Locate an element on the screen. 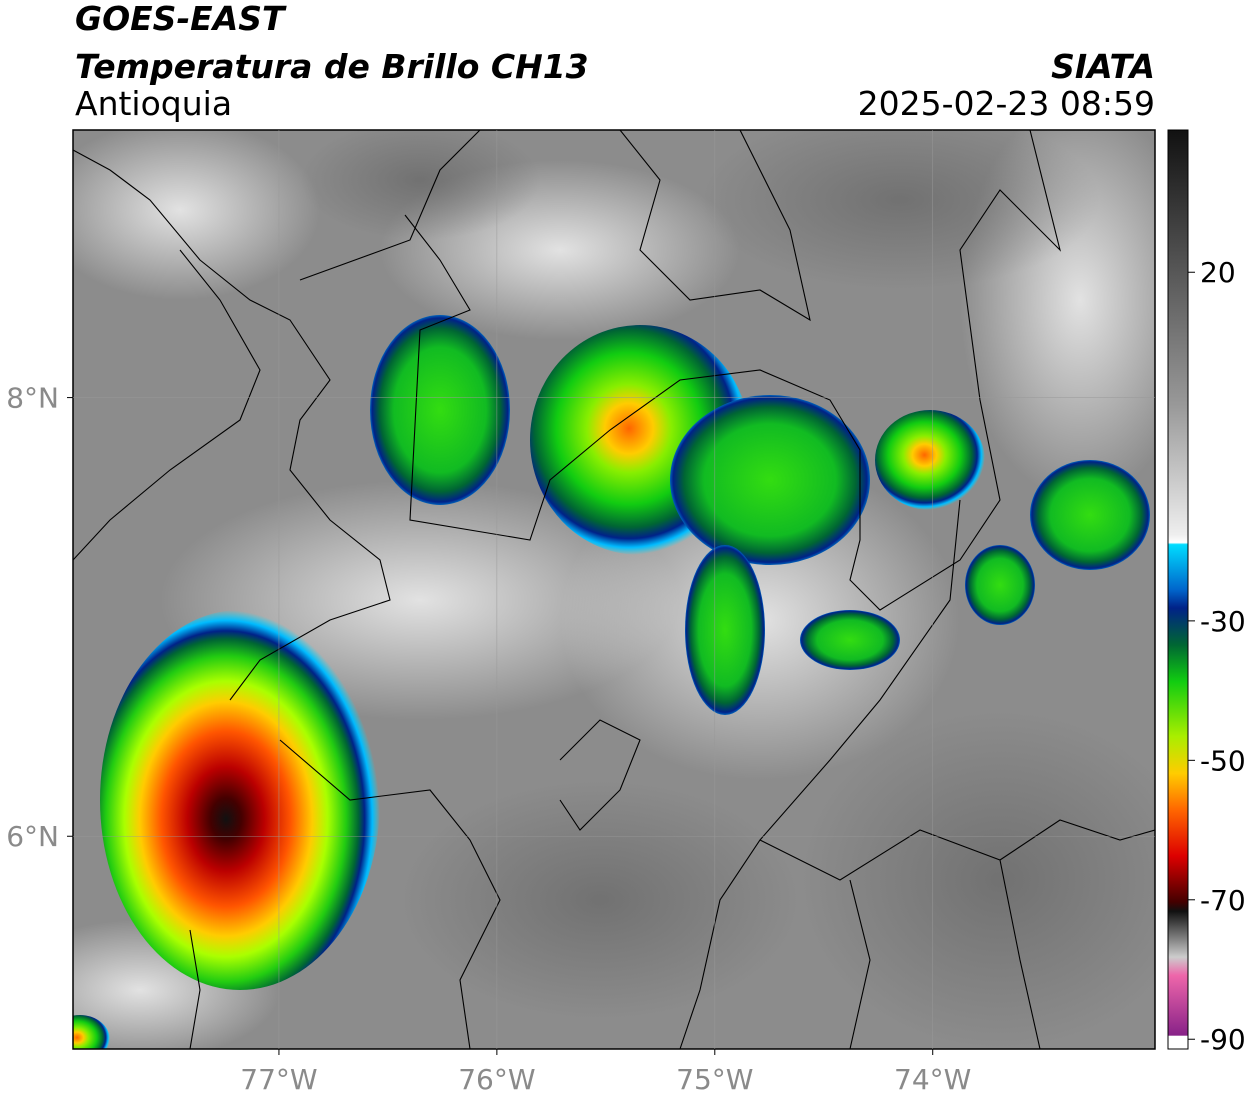 The width and height of the screenshot is (1252, 1103). colorbar-tick-label: -90 is located at coordinates (1223, 1039).